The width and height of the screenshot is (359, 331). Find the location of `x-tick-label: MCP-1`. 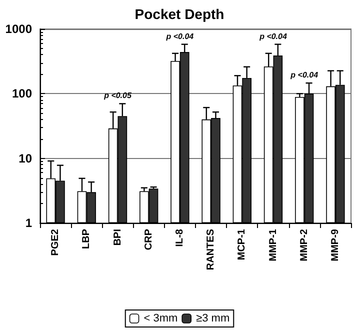

x-tick-label: MCP-1 is located at coordinates (242, 244).